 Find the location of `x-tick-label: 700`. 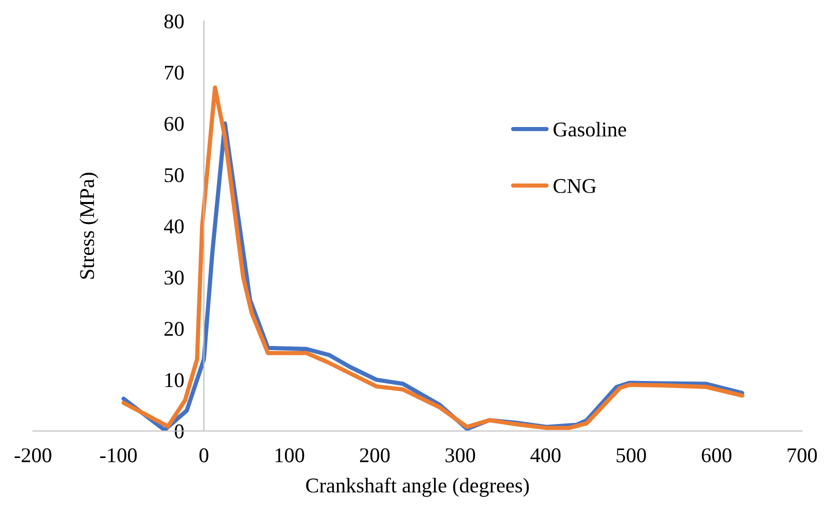

x-tick-label: 700 is located at coordinates (802, 455).